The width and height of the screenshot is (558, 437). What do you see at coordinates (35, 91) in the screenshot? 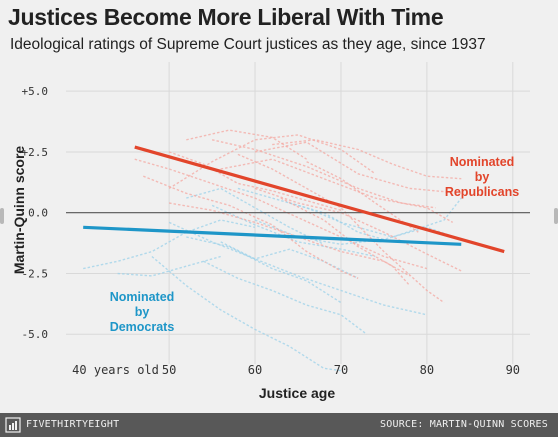
I see `y-tick-label: +5.0` at bounding box center [35, 91].